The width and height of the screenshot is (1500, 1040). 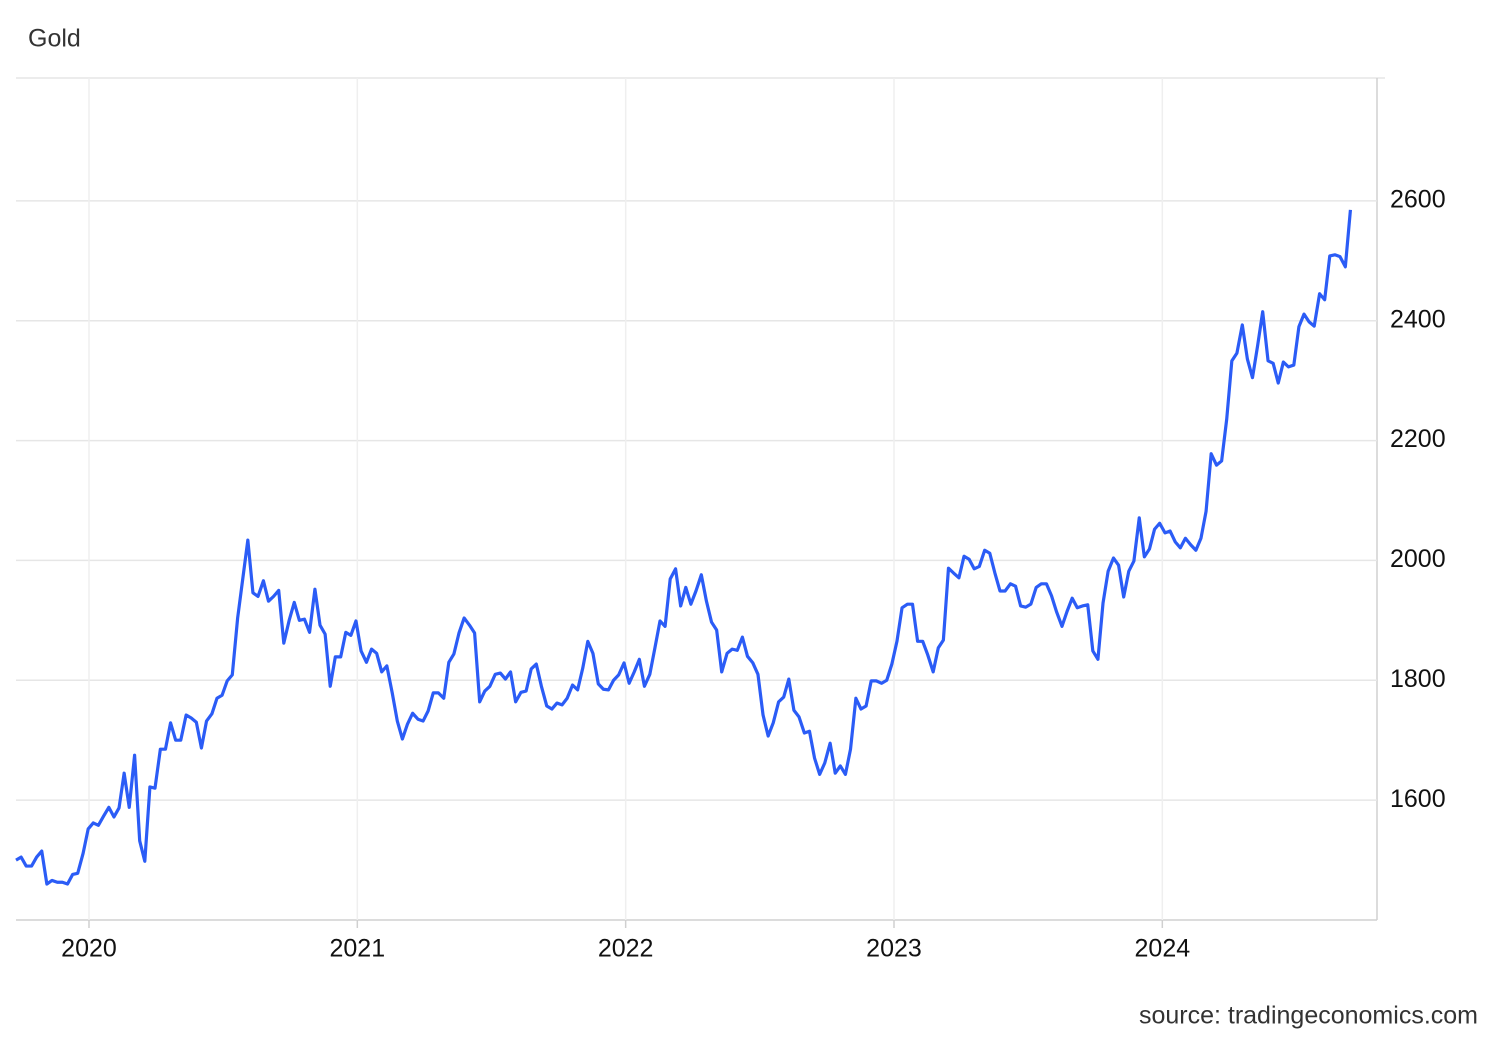 What do you see at coordinates (626, 949) in the screenshot?
I see `x-tick-label: 2022` at bounding box center [626, 949].